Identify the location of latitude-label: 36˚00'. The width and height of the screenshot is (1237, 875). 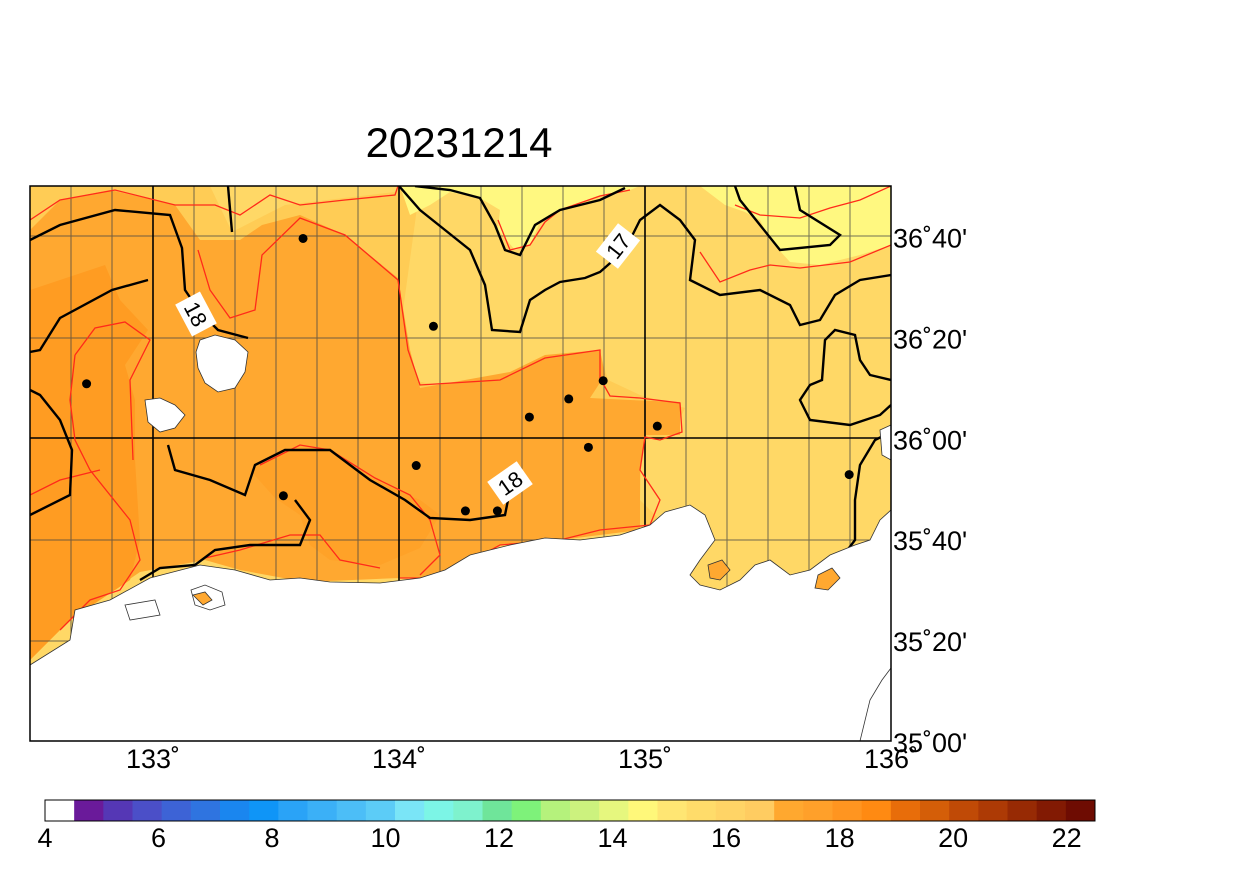
(930, 440).